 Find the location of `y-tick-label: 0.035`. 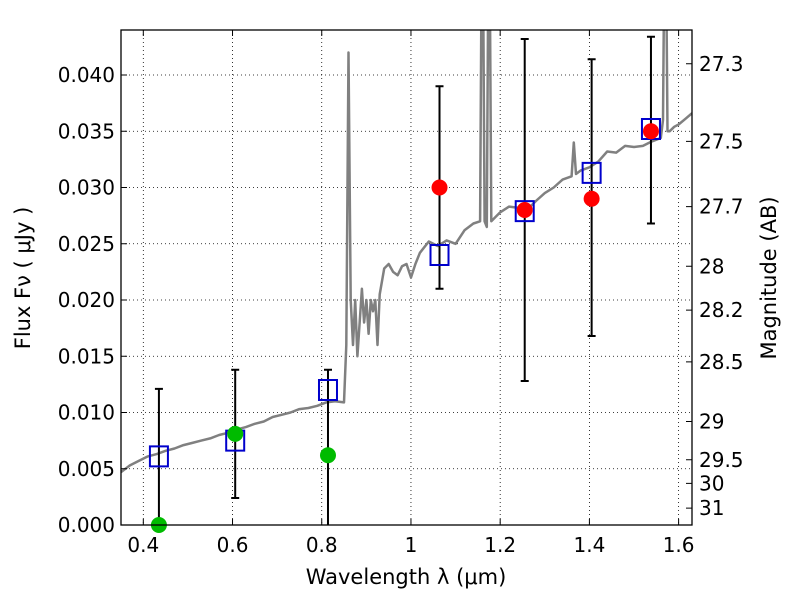

y-tick-label: 0.035 is located at coordinates (86, 131).